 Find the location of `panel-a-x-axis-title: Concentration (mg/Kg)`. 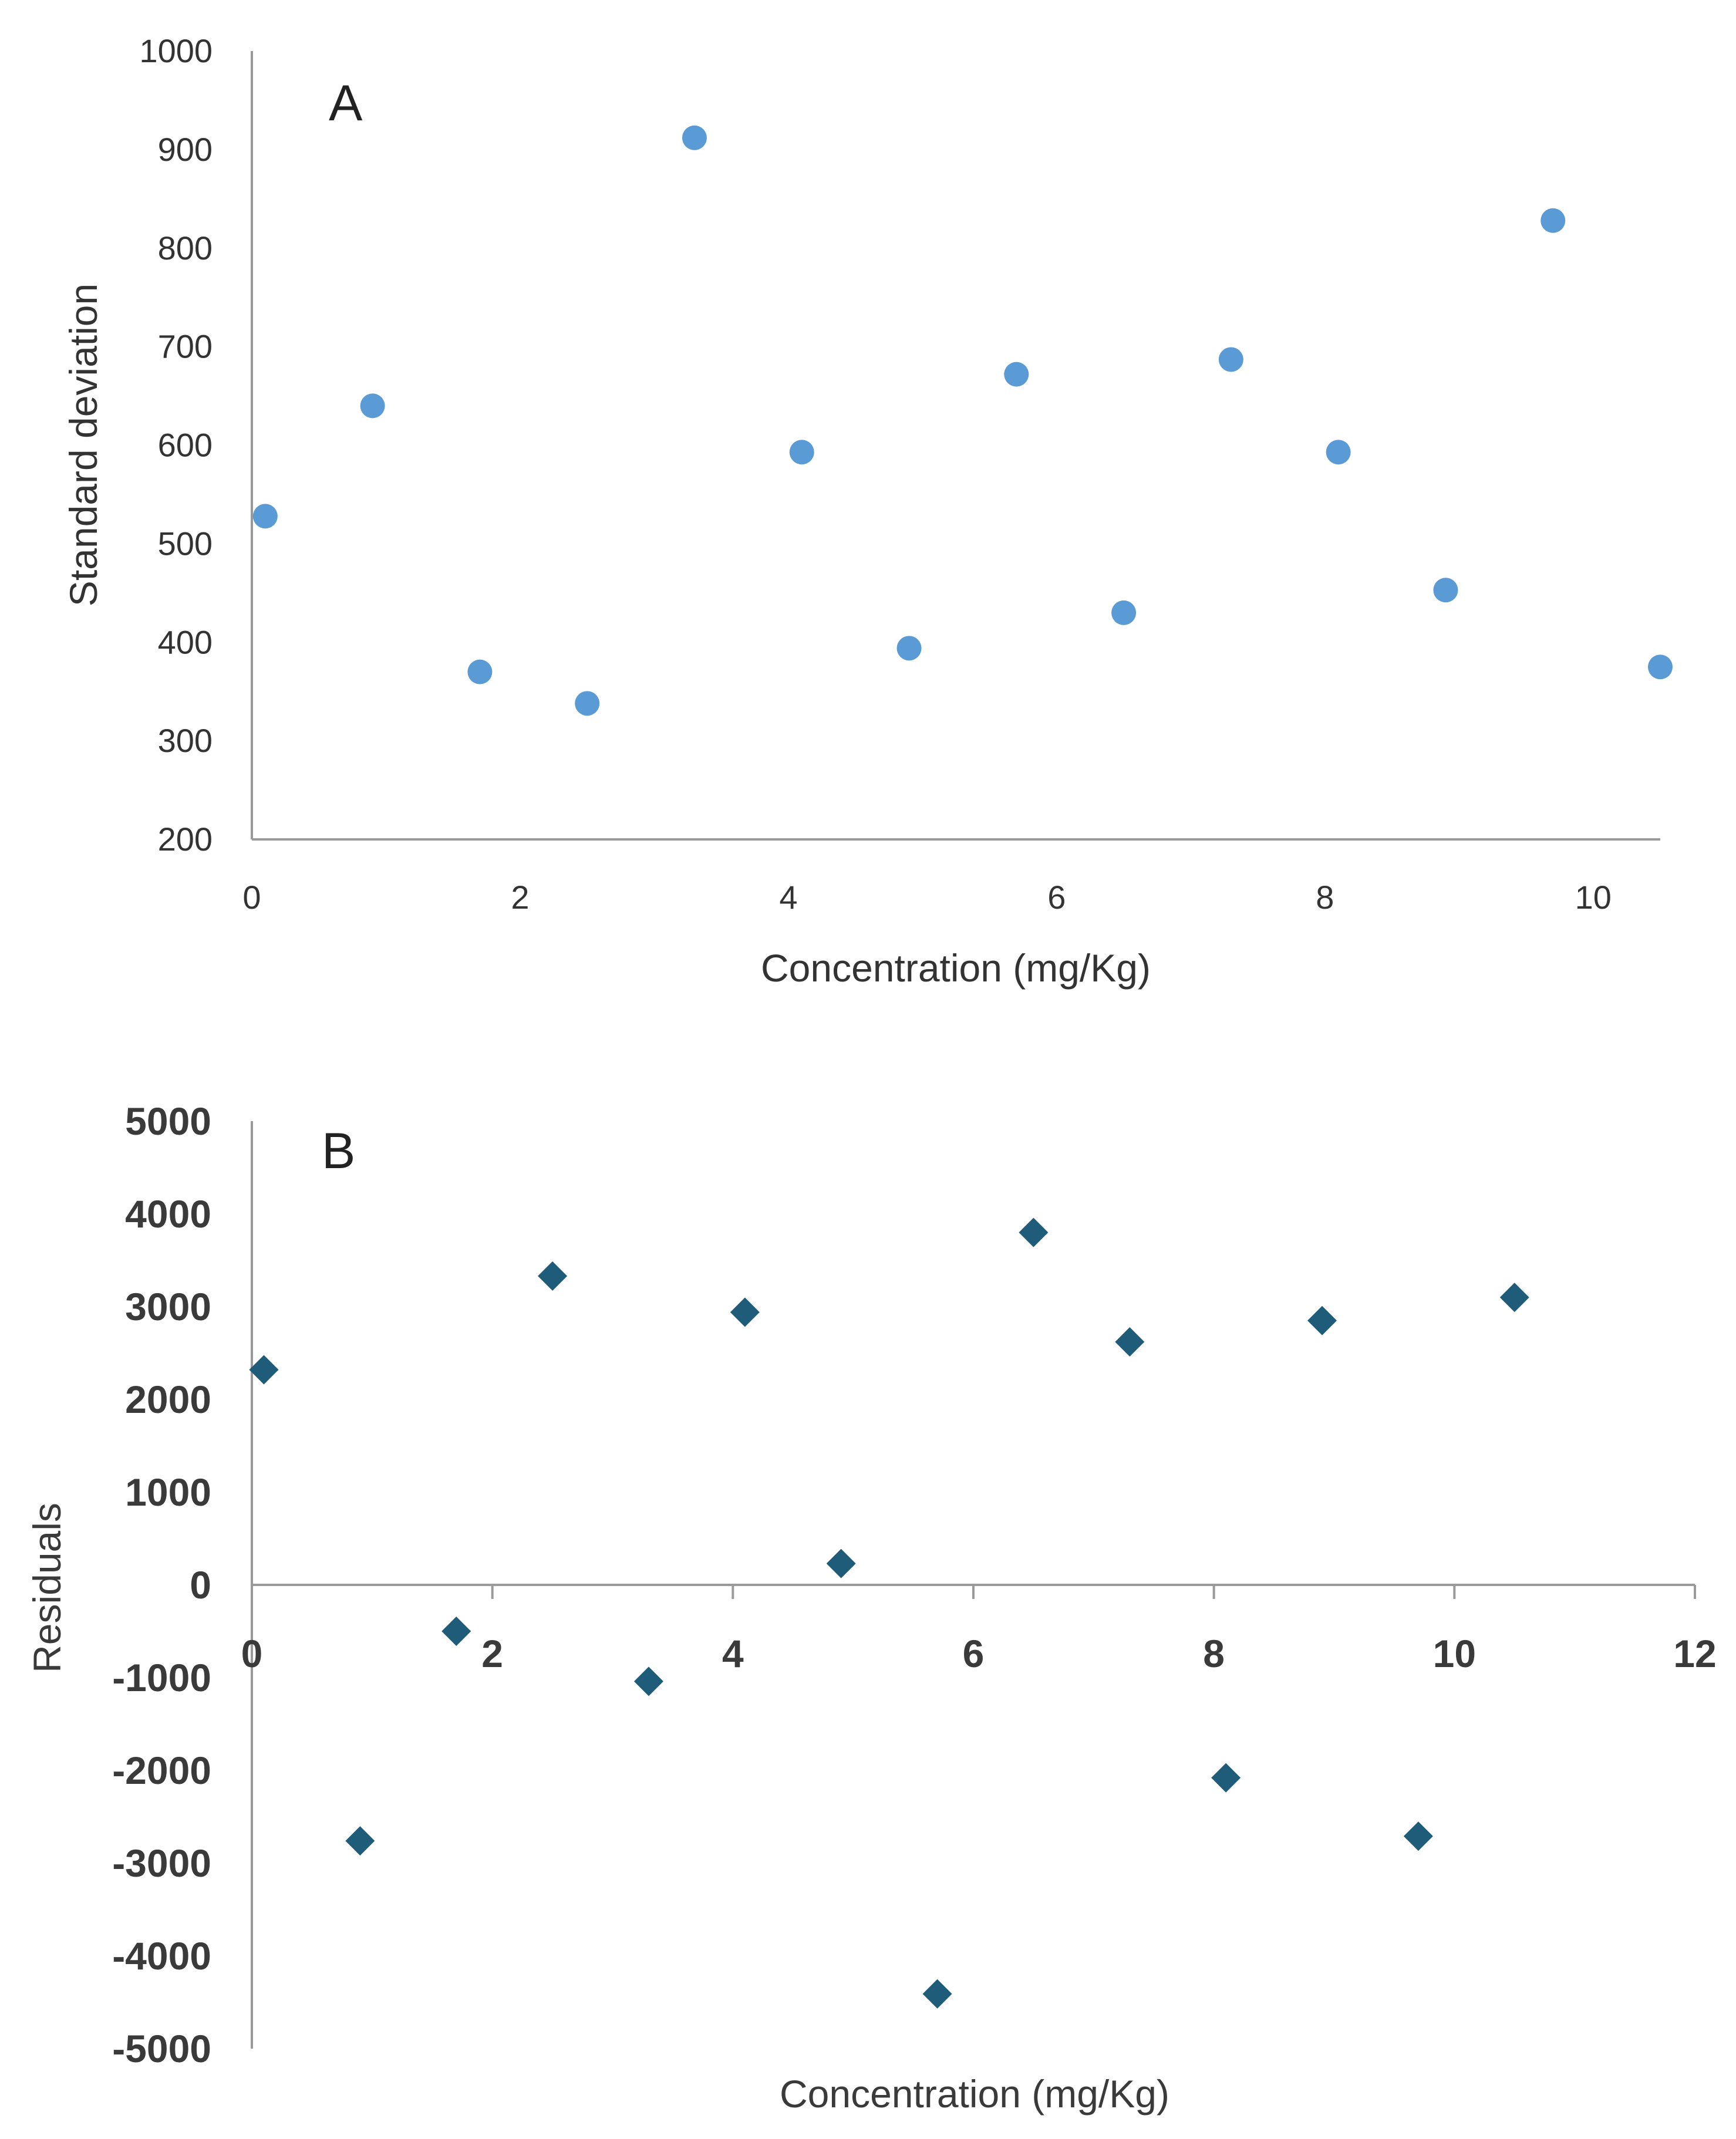

panel-a-x-axis-title: Concentration (mg/Kg) is located at coordinates (956, 968).